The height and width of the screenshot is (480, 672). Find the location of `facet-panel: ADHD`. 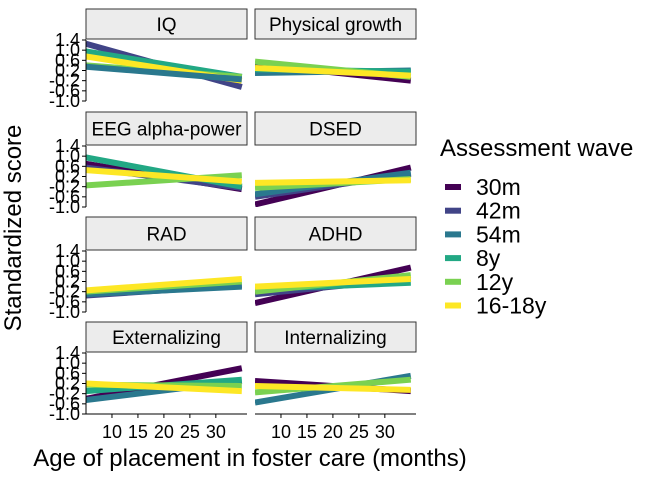

facet-panel: ADHD is located at coordinates (335, 261).